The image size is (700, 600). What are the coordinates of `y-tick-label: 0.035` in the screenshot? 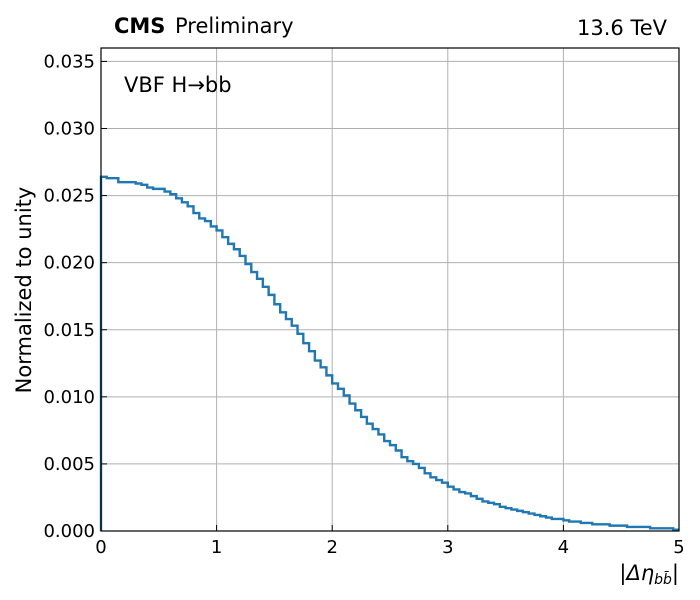 It's located at (69, 61).